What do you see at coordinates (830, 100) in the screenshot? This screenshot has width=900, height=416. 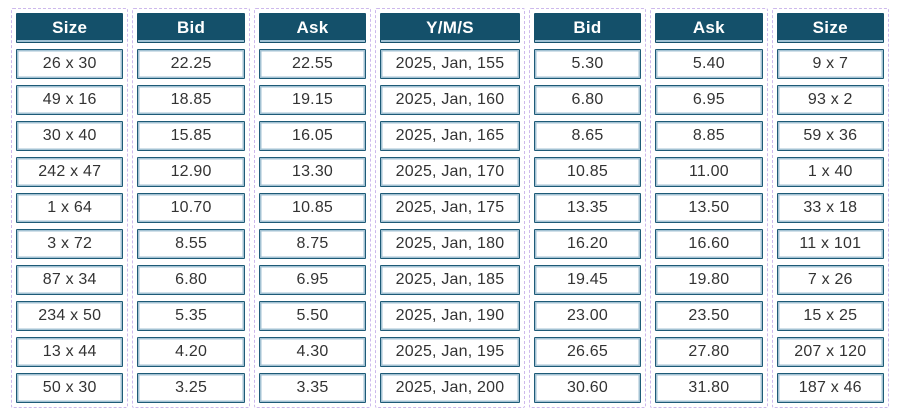 I see `table-cell-size_right: 93 x 2` at bounding box center [830, 100].